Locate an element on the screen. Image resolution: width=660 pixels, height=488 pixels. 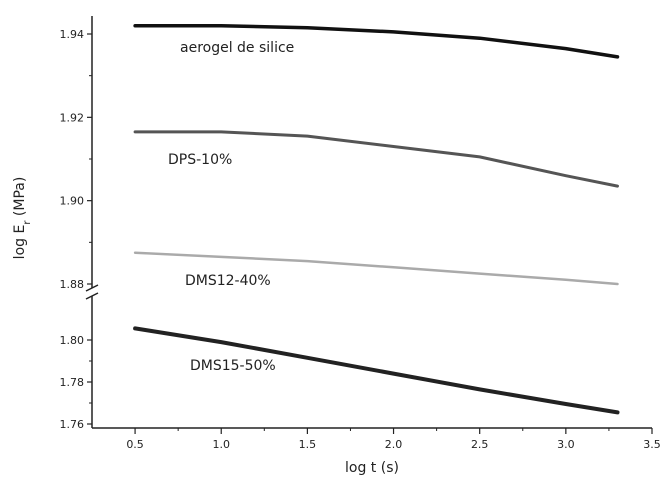
series-label-3: DMS12-40% is located at coordinates (228, 281).